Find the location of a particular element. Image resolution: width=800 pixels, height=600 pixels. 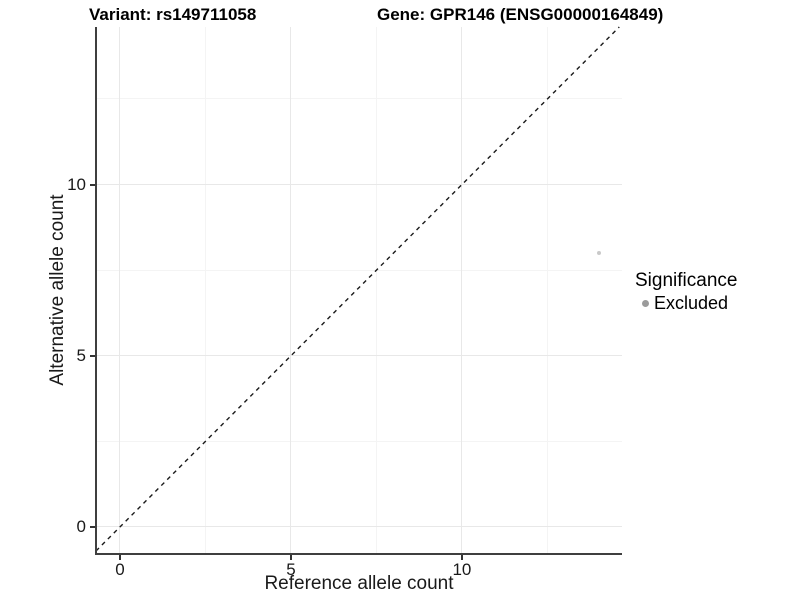

x-axis-title: Reference allele count is located at coordinates (359, 583).